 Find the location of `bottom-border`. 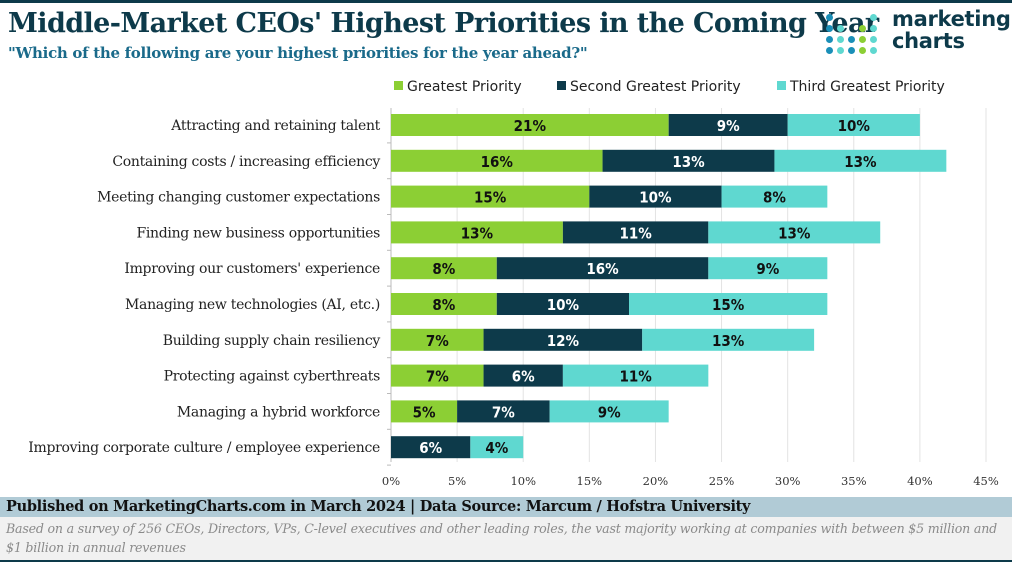

bottom-border is located at coordinates (506, 561).